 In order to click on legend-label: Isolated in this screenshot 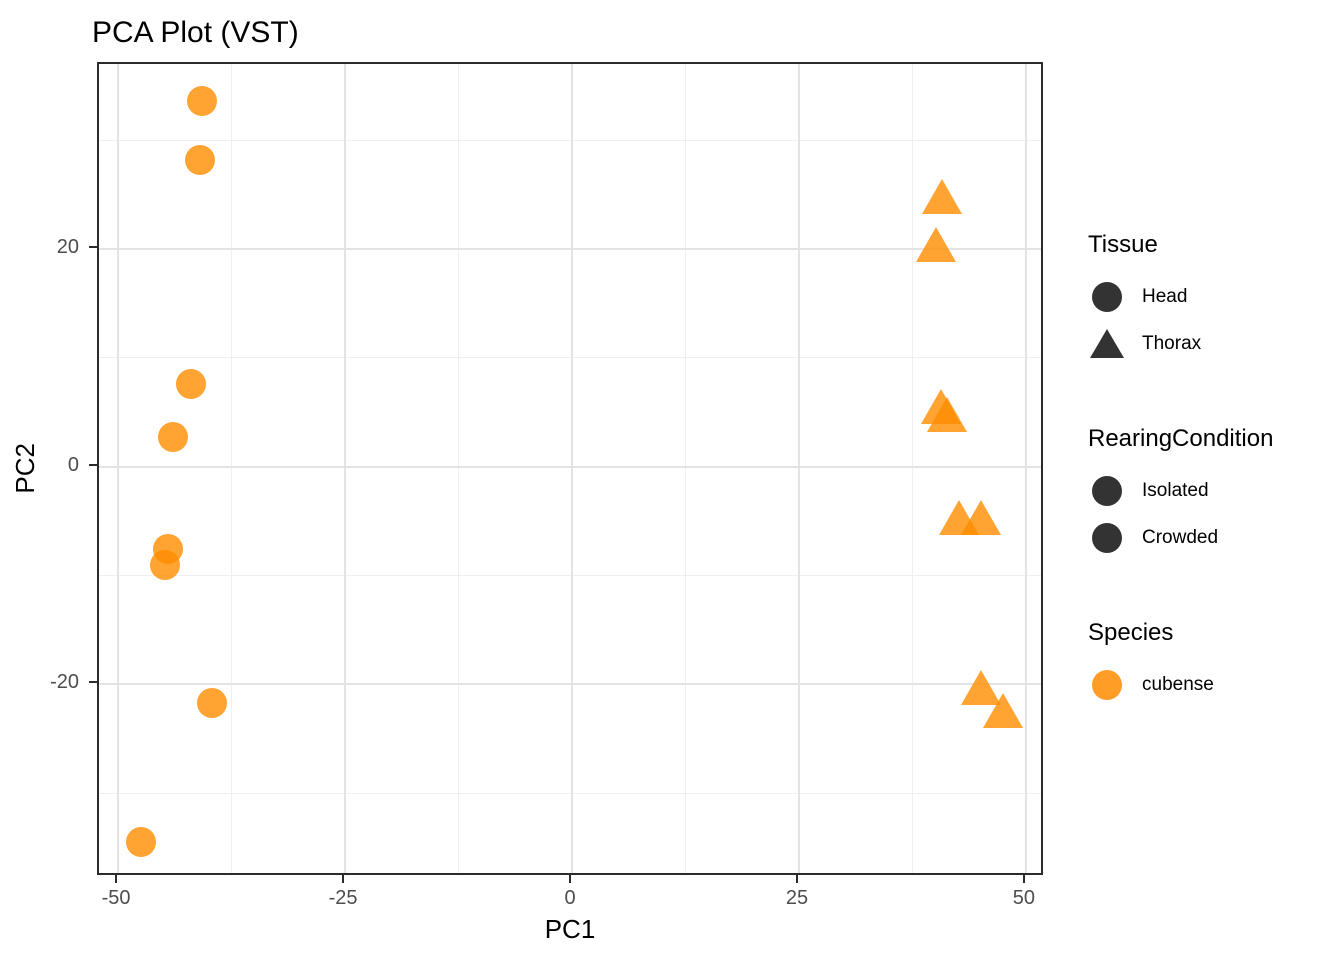, I will do `click(1175, 490)`.